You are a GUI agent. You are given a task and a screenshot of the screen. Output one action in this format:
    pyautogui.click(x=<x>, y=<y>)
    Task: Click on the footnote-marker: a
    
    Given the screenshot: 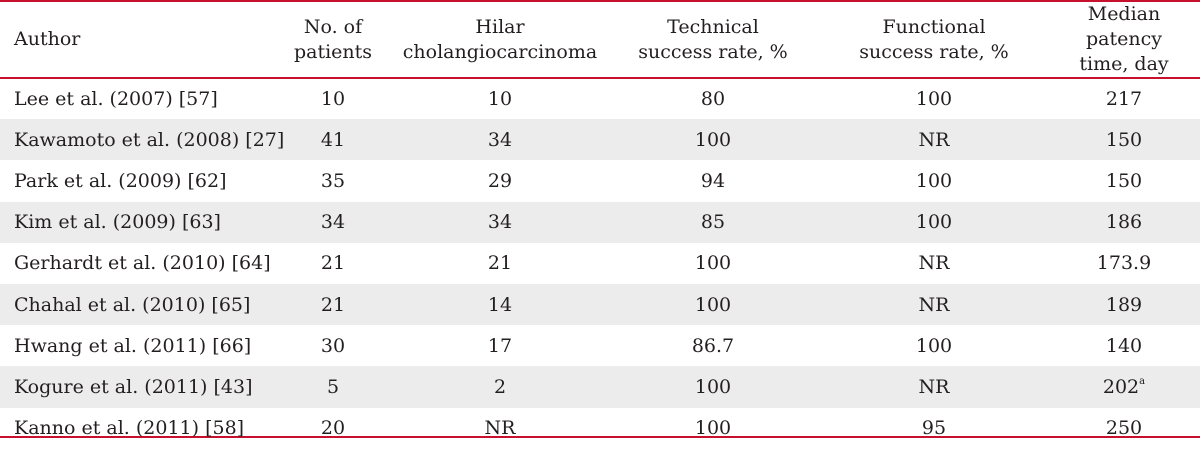 What is the action you would take?
    pyautogui.click(x=1142, y=381)
    